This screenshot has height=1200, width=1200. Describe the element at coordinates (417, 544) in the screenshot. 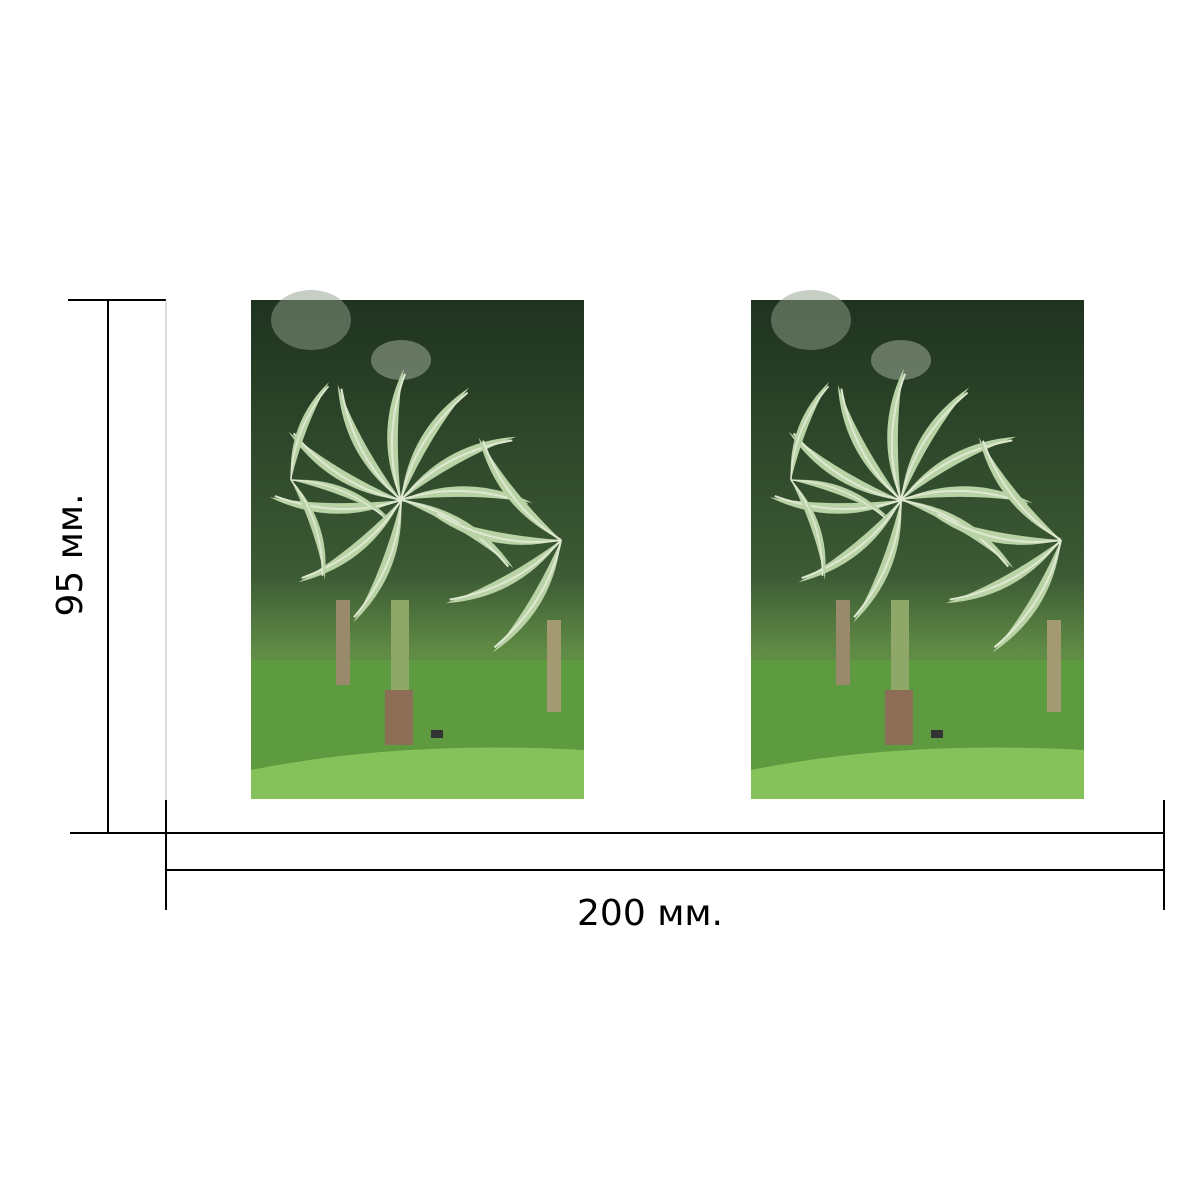

I see `photo-left` at that location.